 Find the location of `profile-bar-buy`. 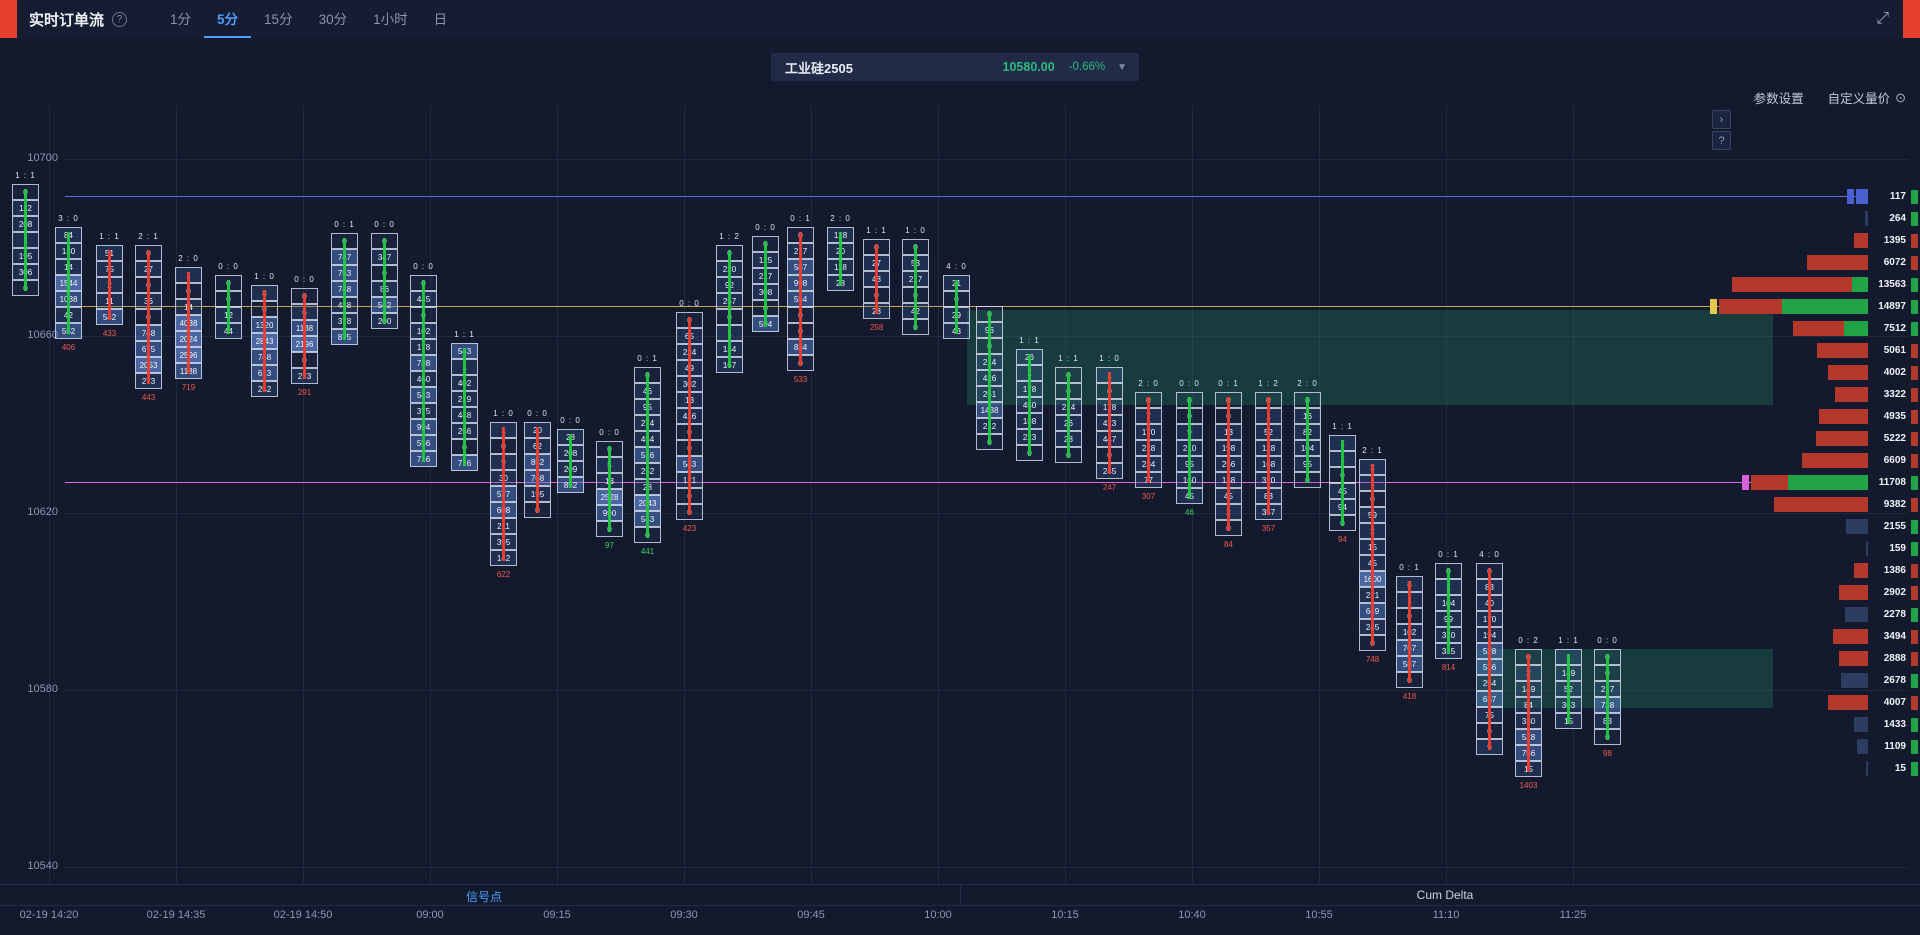

profile-bar-buy is located at coordinates (1828, 482).